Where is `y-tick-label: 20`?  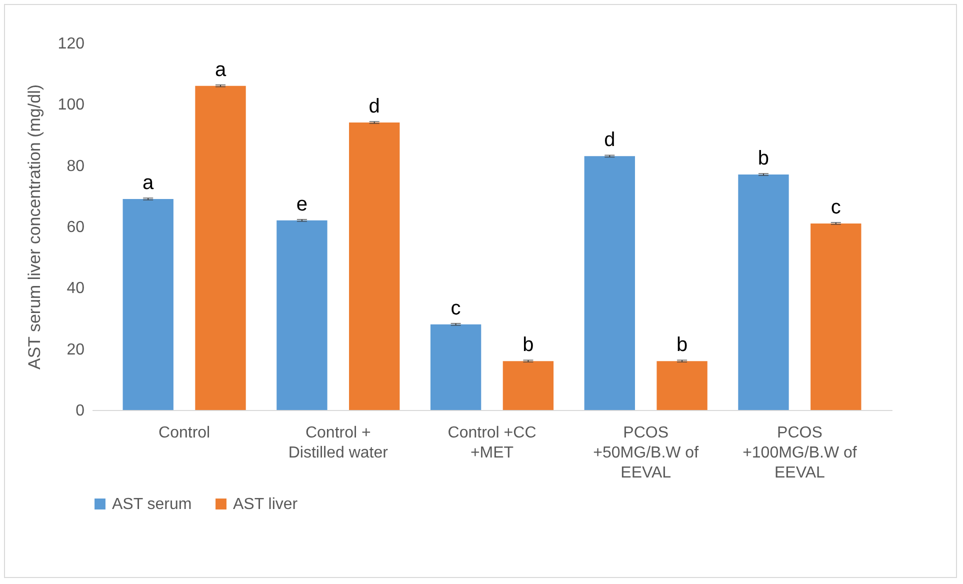
y-tick-label: 20 is located at coordinates (75, 349).